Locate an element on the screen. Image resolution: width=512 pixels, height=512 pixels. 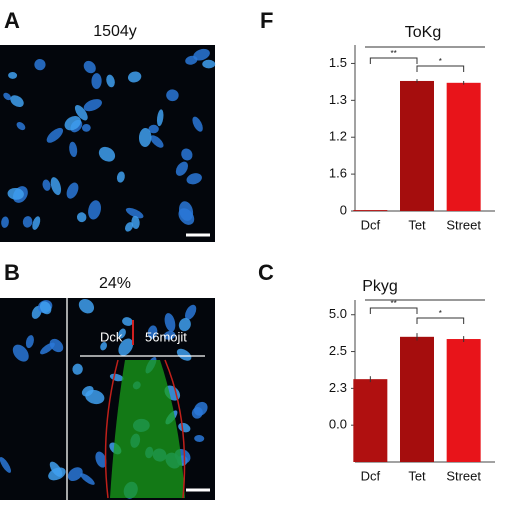
panel-title: 1504y is located at coordinates (115, 31).